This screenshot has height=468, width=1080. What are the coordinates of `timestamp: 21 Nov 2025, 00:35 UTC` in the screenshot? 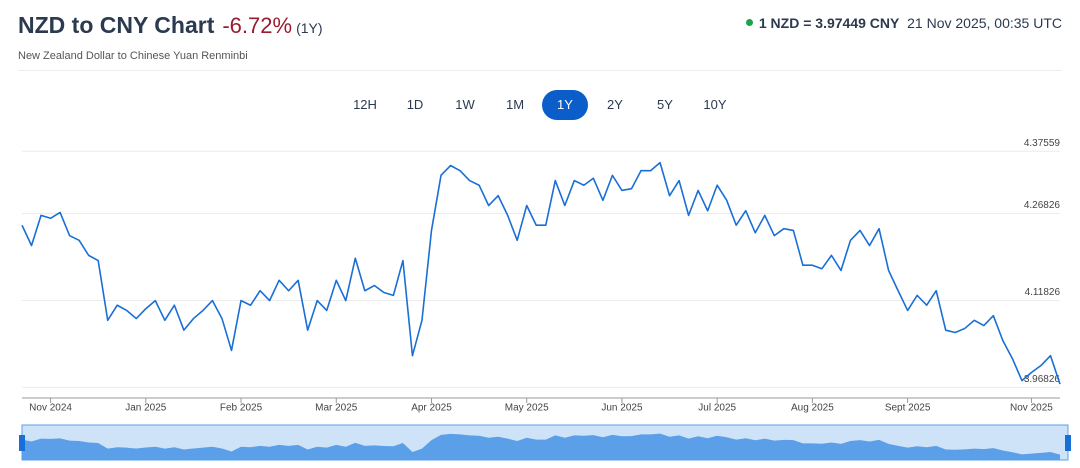 It's located at (984, 23).